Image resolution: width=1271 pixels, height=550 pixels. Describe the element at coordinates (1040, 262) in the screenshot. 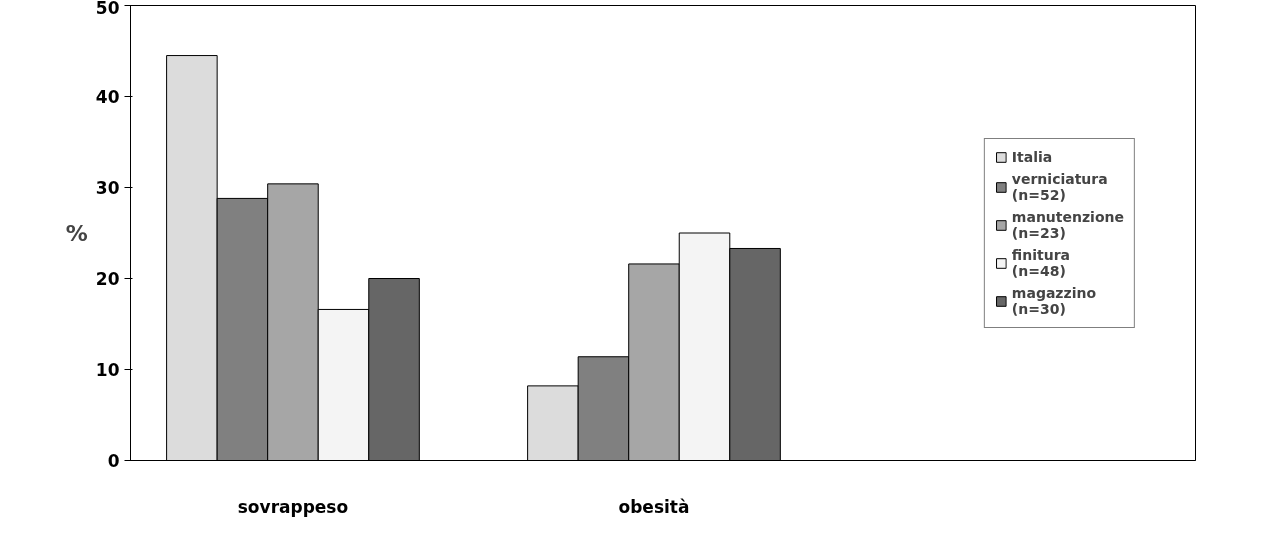

I see `legend-label: finitura (n=48)` at that location.